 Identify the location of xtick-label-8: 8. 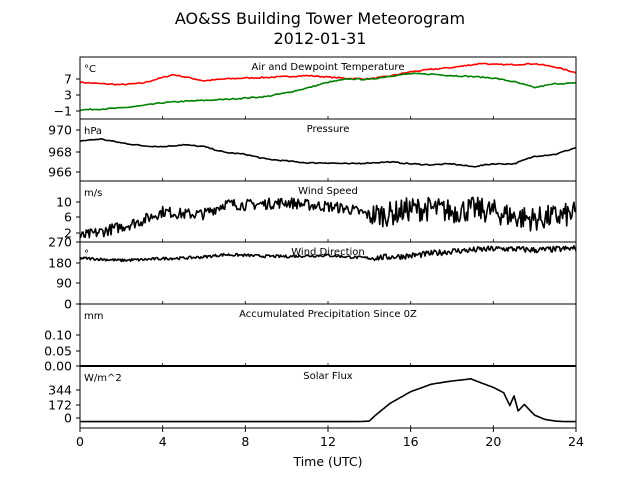
(245, 441).